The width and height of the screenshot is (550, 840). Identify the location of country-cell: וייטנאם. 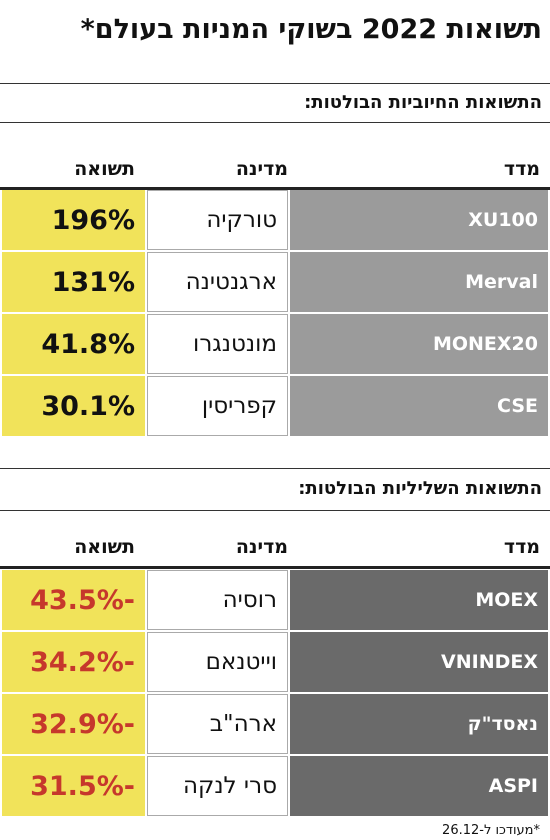
(217, 662).